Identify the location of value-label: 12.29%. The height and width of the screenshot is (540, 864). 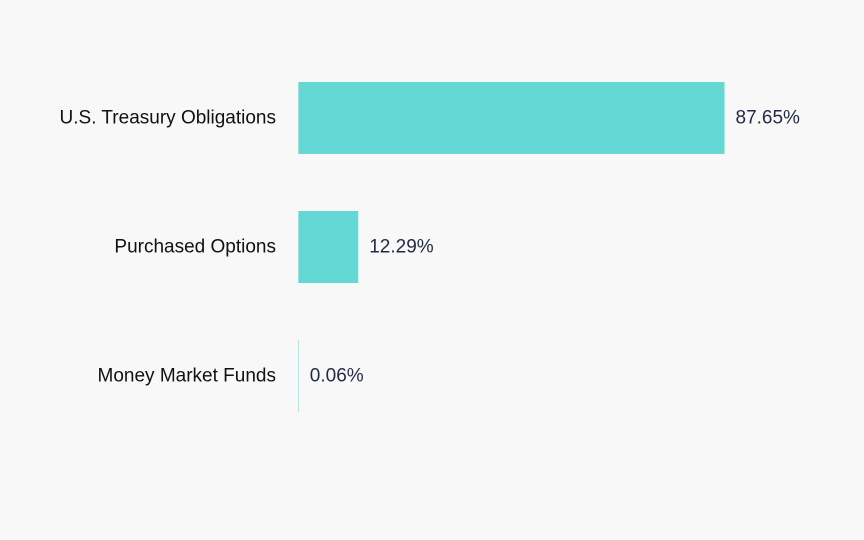
(401, 247).